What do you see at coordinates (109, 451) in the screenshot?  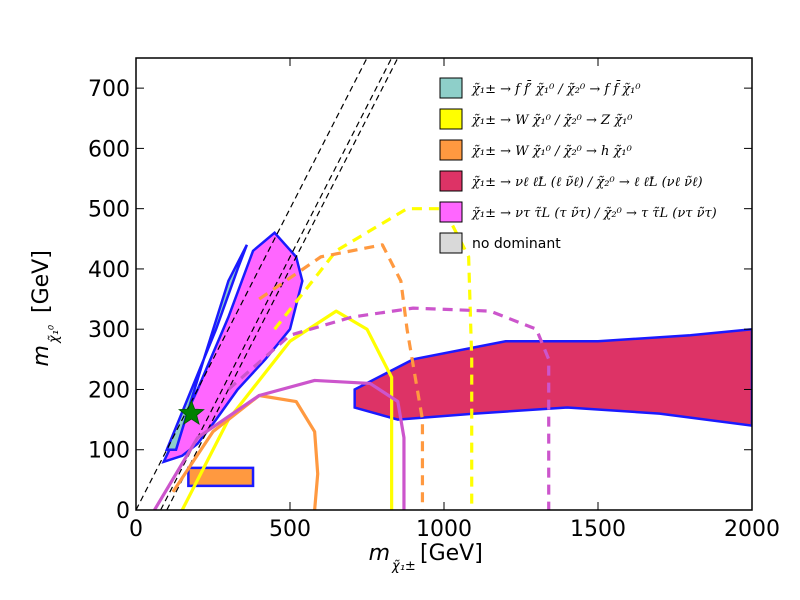 I see `y-tick-label: 100` at bounding box center [109, 451].